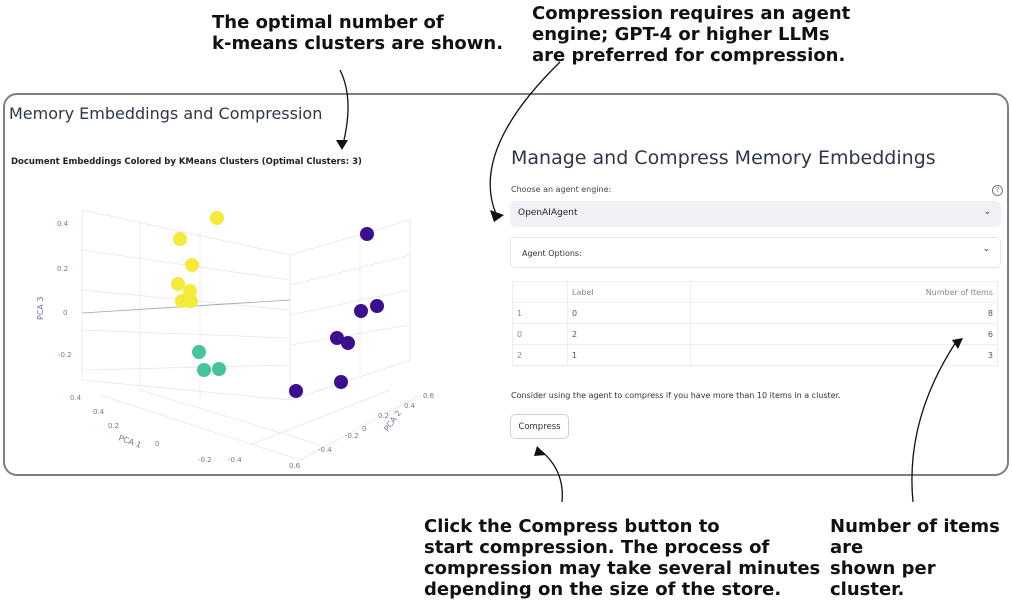 The height and width of the screenshot is (609, 1012). Describe the element at coordinates (540, 355) in the screenshot. I see `table-cell-index: 2` at that location.